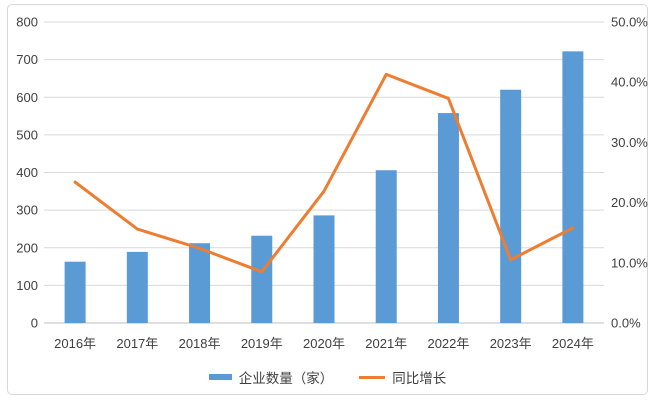 This screenshot has width=655, height=401. I want to click on bar-series-label: 企业数量（家）, so click(286, 378).